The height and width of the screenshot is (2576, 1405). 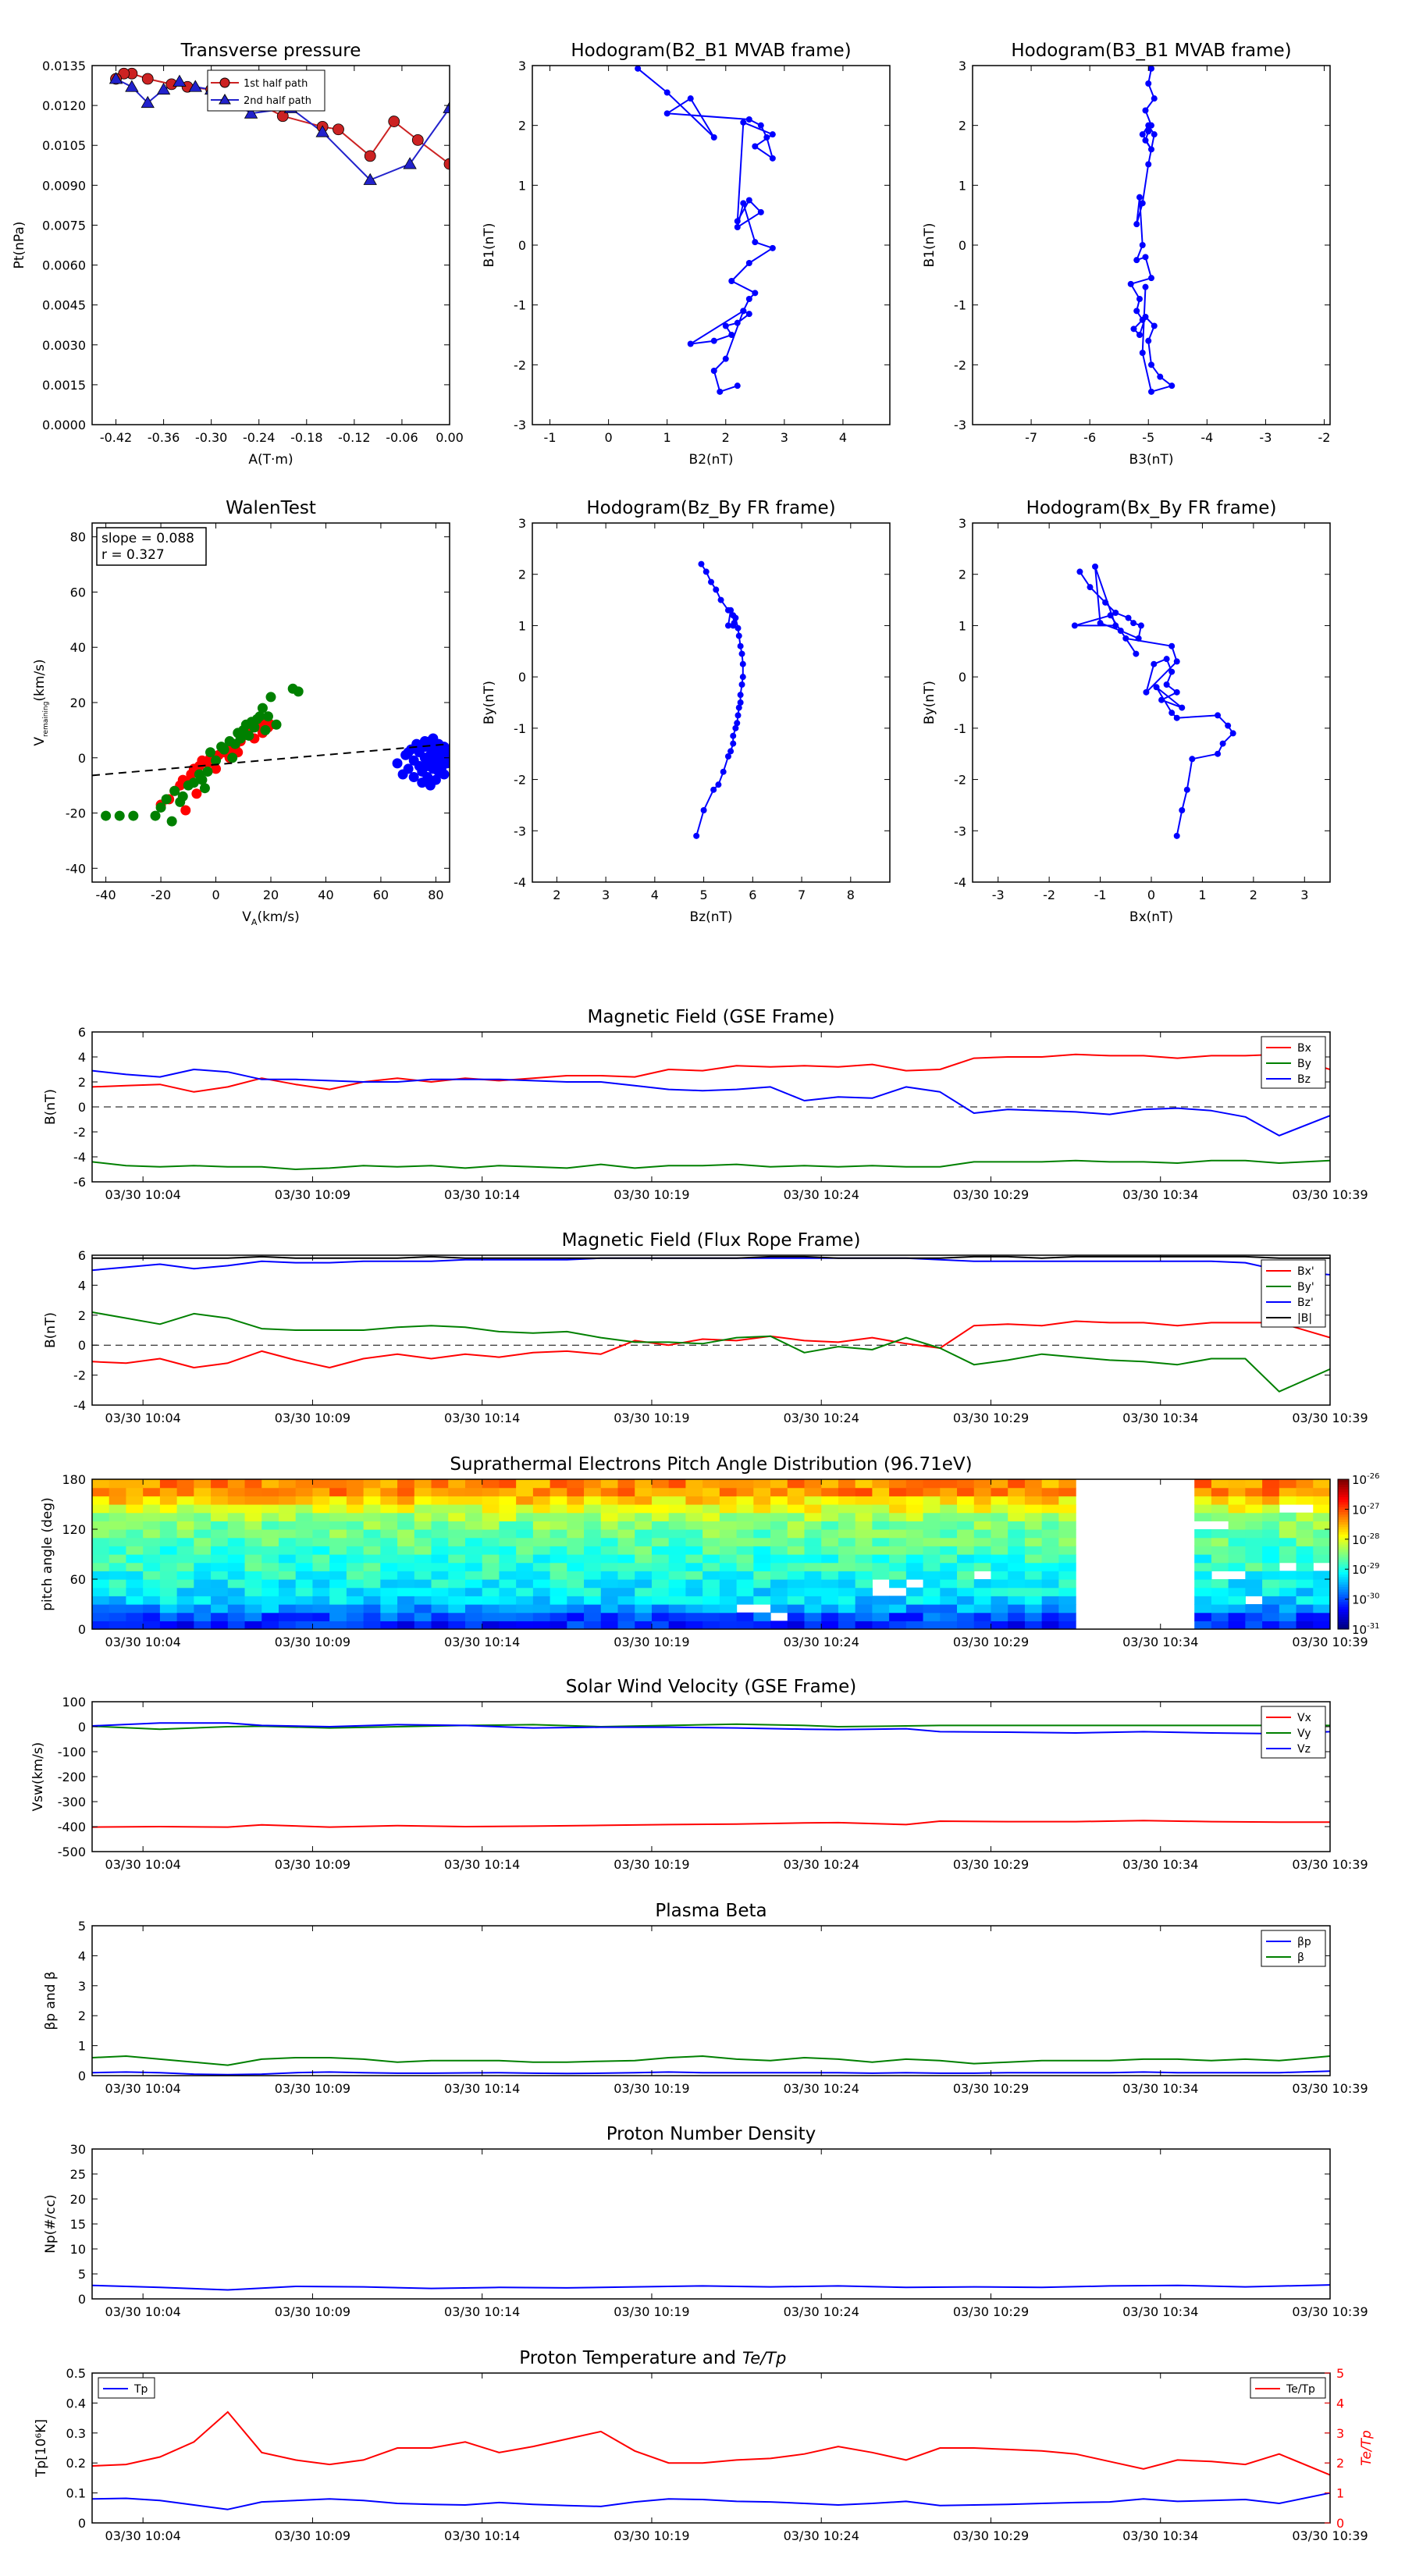 I want to click on x-tick-label: -7, so click(x=1031, y=437).